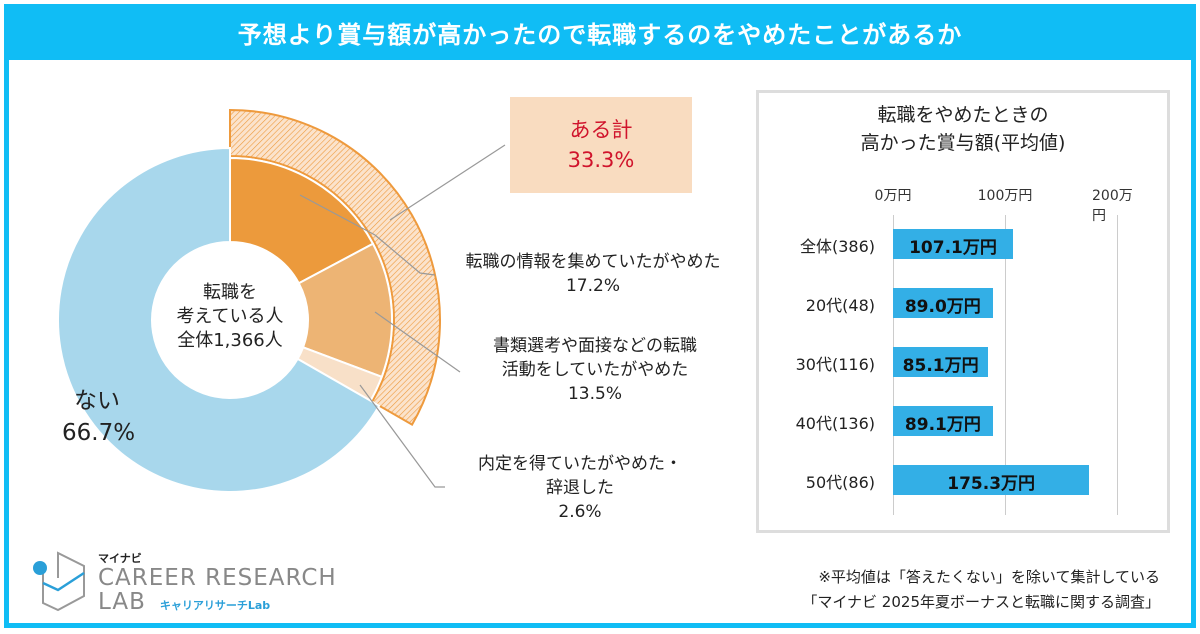  What do you see at coordinates (837, 246) in the screenshot?
I see `category-label: 全体(386)` at bounding box center [837, 246].